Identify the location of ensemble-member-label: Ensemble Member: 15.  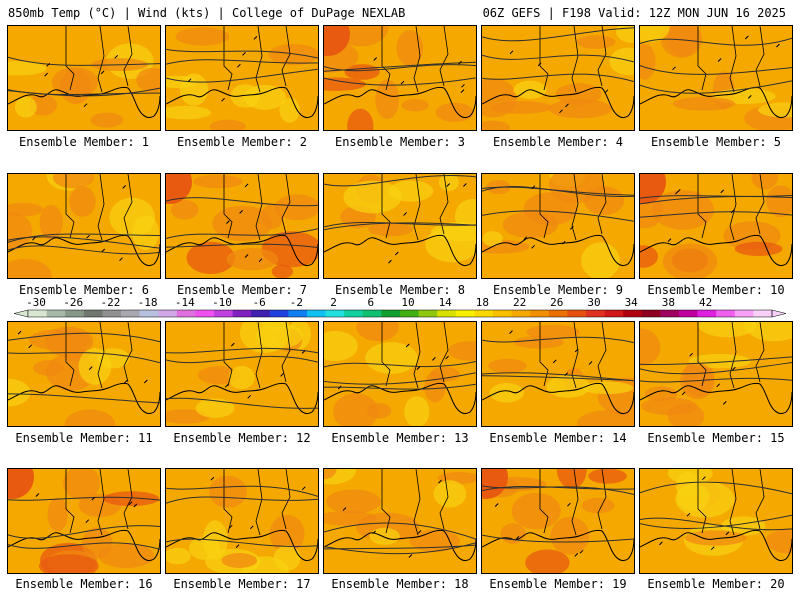
(716, 438).